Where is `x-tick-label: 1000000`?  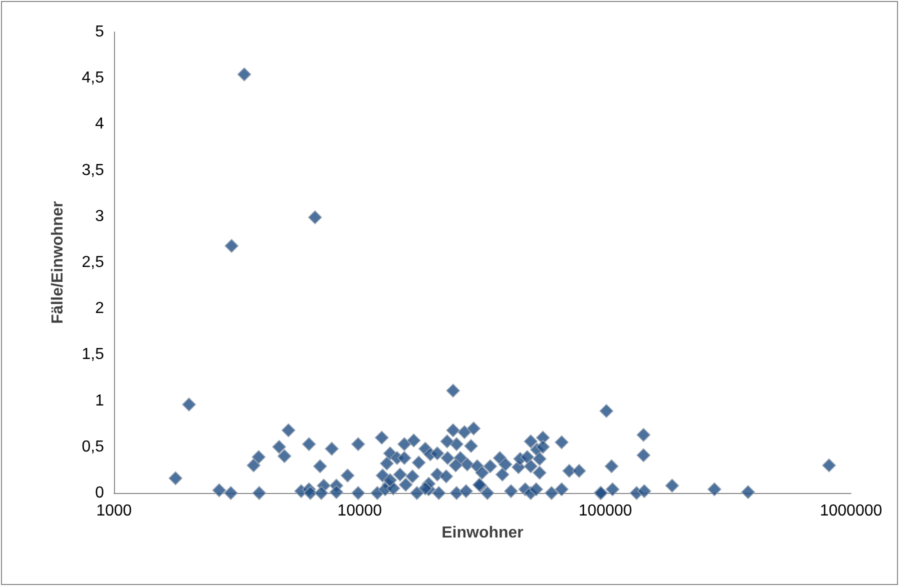 x-tick-label: 1000000 is located at coordinates (851, 511).